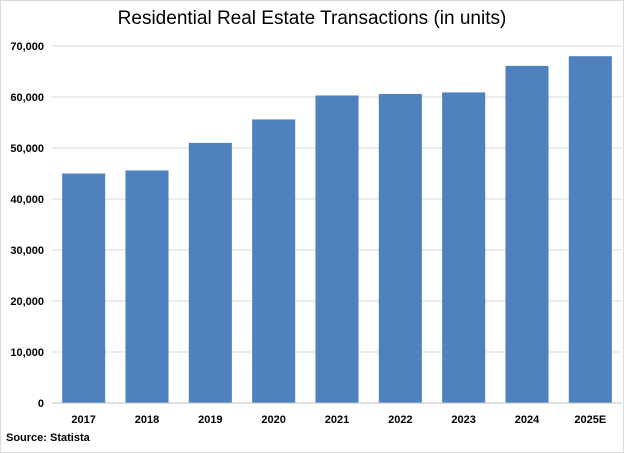  What do you see at coordinates (84, 288) in the screenshot?
I see `bar-2017` at bounding box center [84, 288].